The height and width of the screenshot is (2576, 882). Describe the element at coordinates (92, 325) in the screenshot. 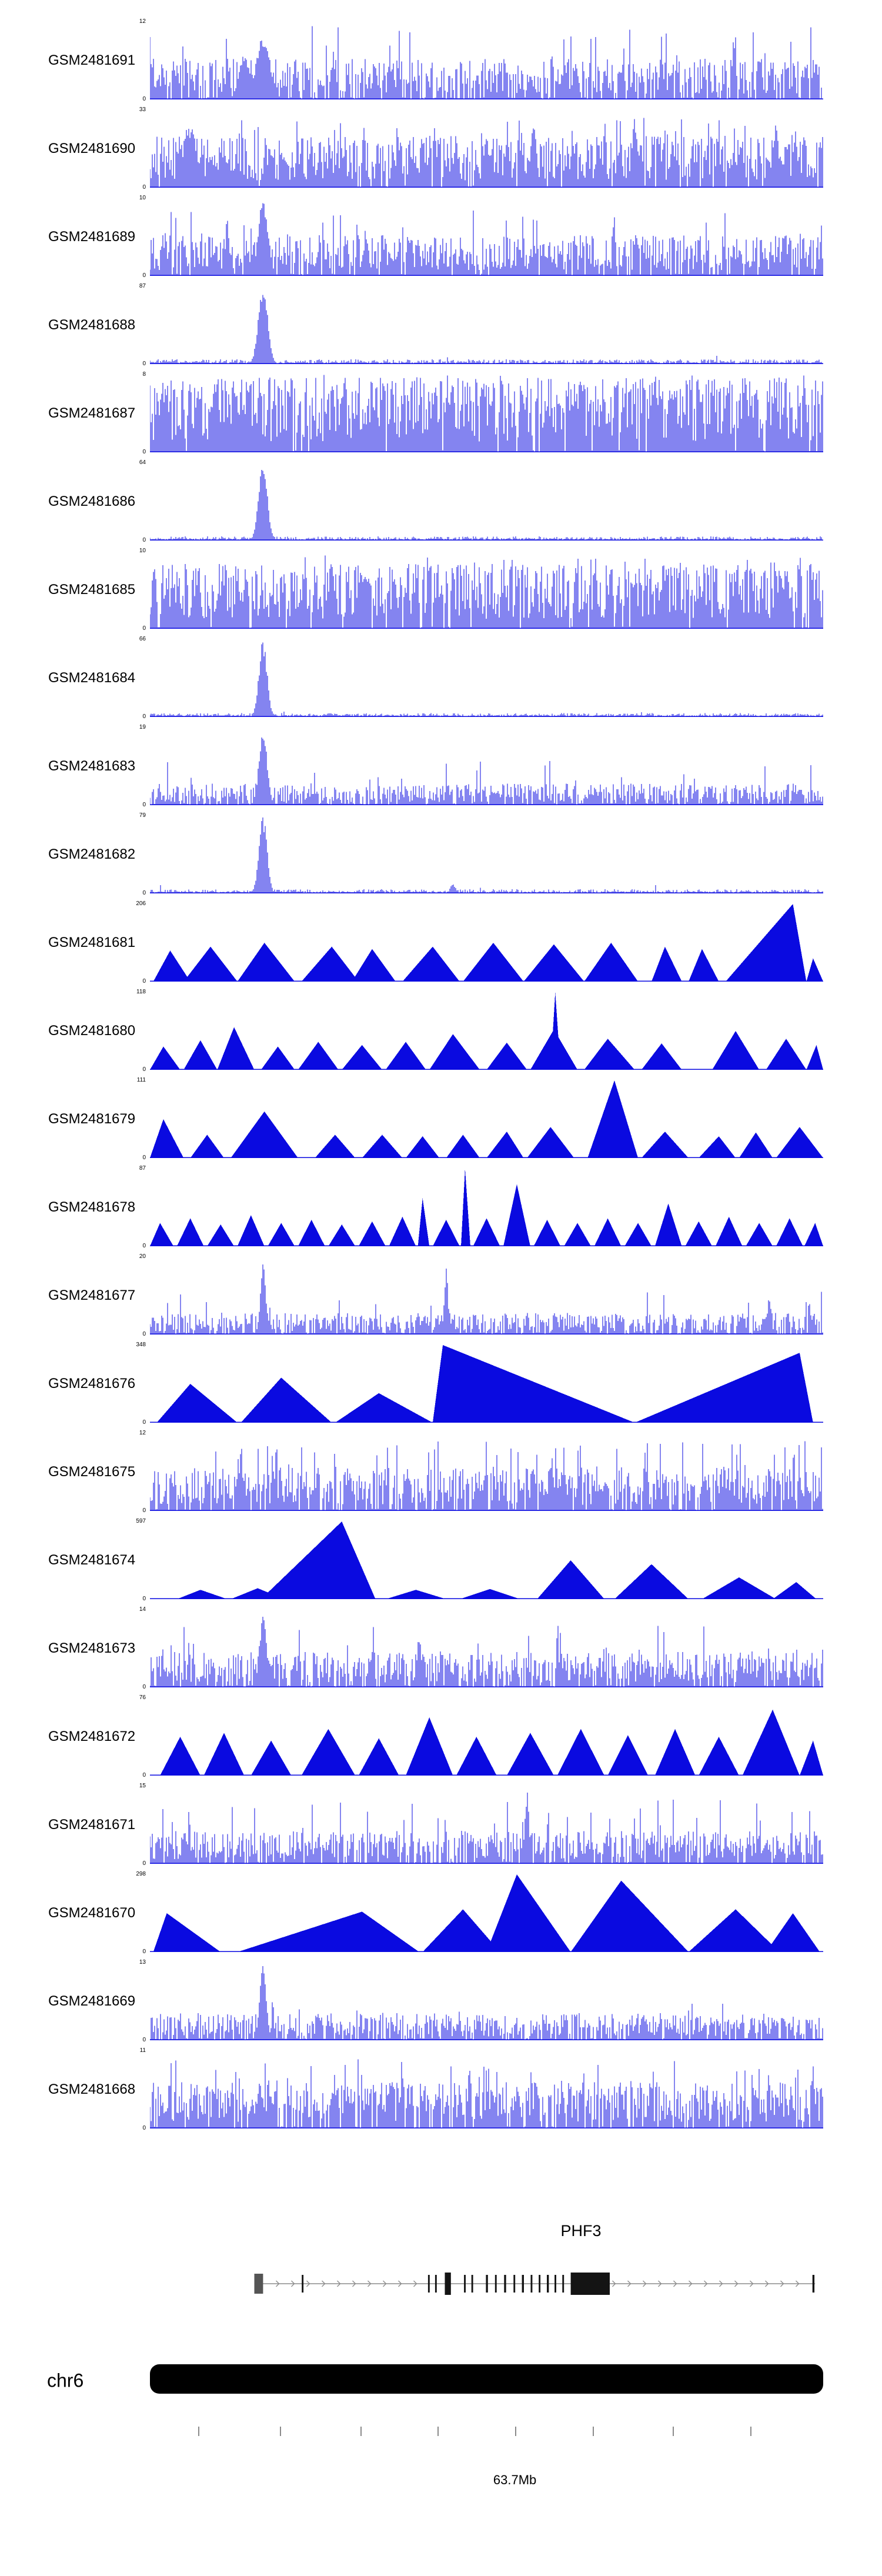

I see `track-label: GSM2481688` at that location.